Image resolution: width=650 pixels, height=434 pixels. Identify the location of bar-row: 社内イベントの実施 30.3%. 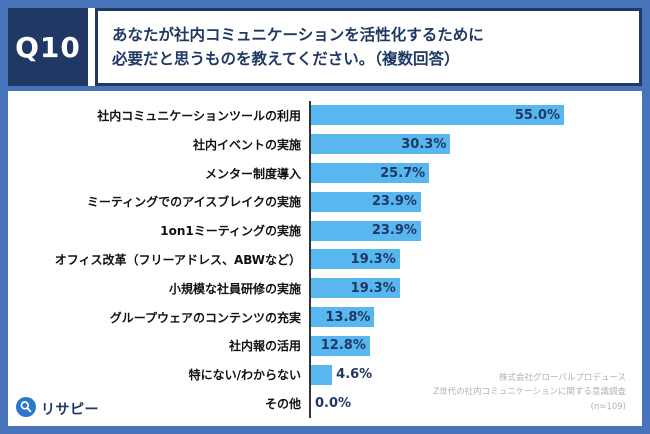
(323, 144).